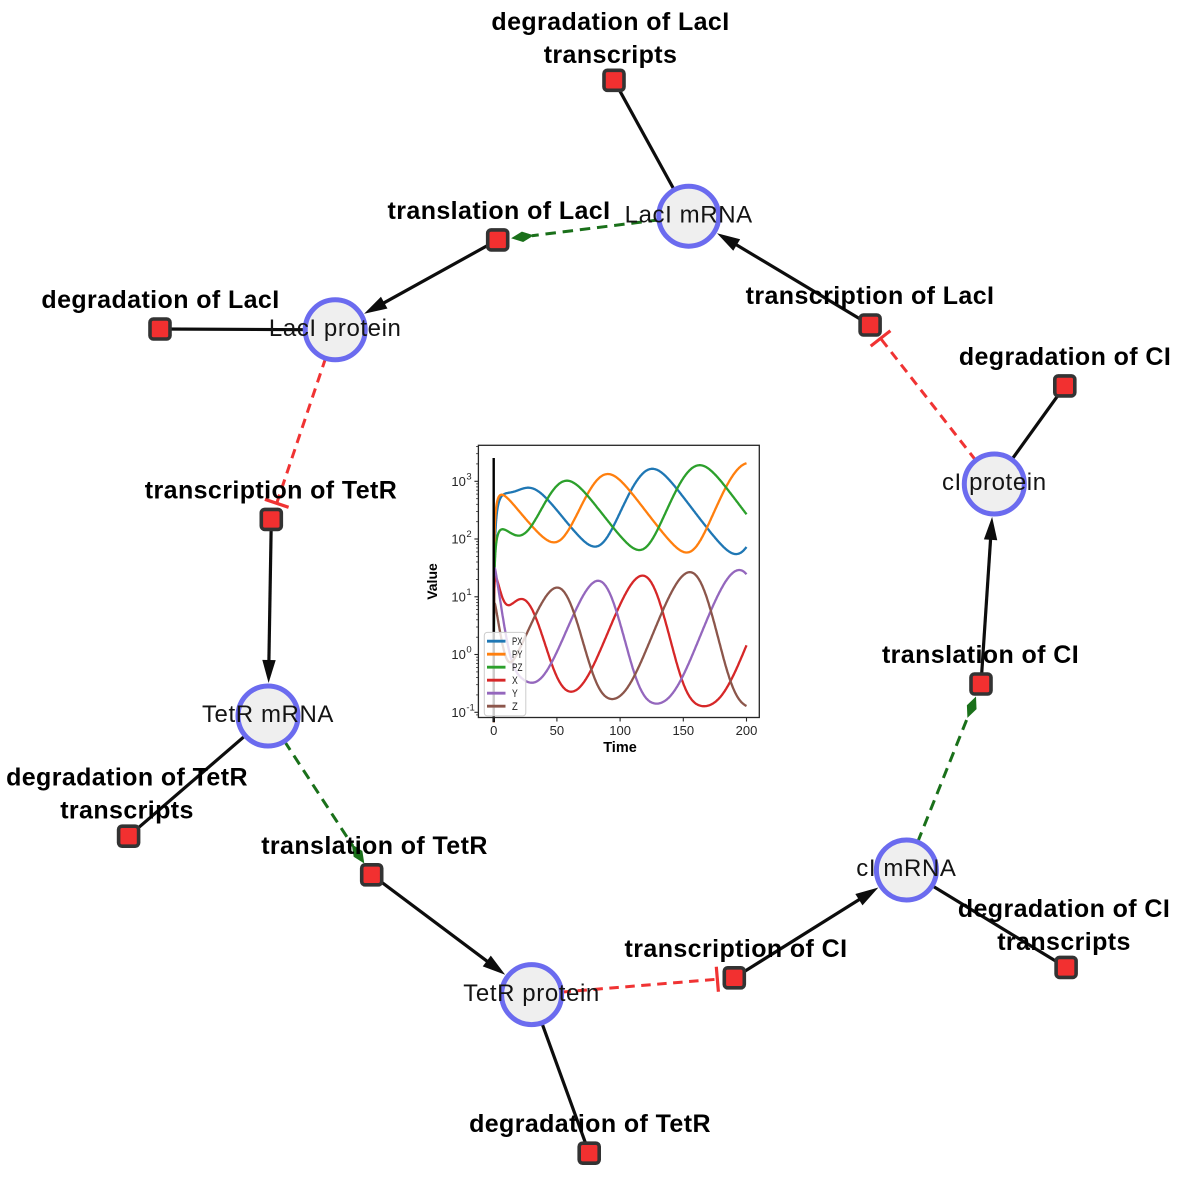 This screenshot has height=1200, width=1189. Describe the element at coordinates (268, 714) in the screenshot. I see `svg-text: TetR mRNA` at that location.